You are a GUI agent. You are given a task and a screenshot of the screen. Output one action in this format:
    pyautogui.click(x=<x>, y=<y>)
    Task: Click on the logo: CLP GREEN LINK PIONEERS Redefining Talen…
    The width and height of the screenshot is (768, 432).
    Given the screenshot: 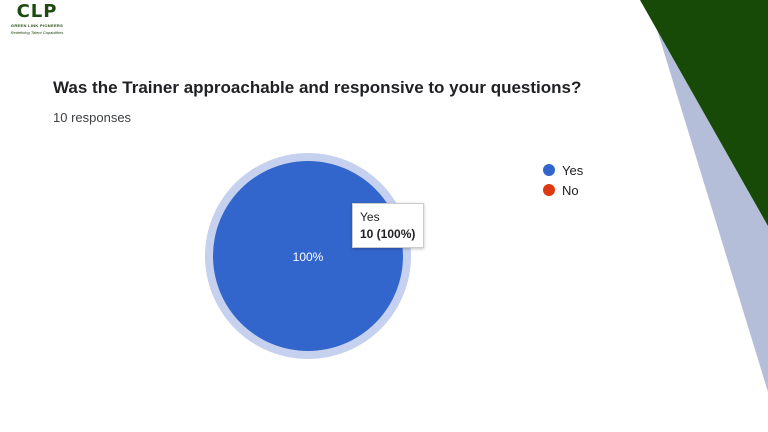 What is the action you would take?
    pyautogui.click(x=37, y=19)
    